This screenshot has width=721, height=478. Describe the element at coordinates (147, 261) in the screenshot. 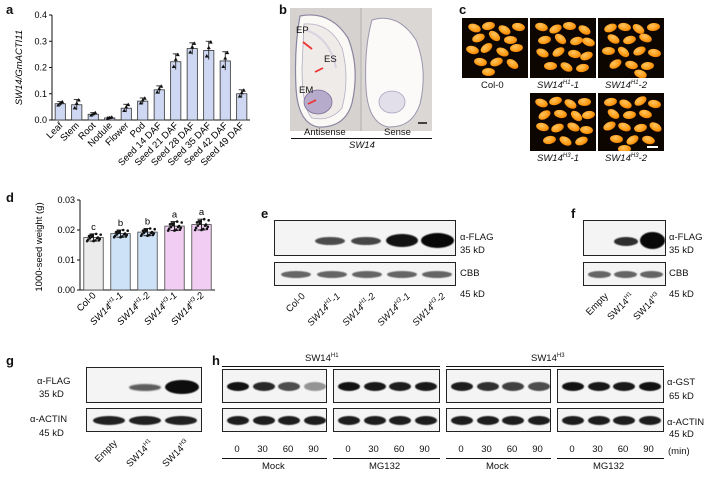

I see `d-bar` at that location.